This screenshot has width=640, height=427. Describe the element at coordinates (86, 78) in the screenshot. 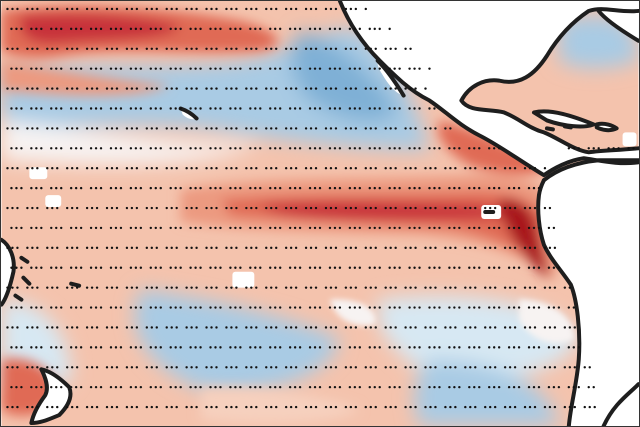

I see `warm-streak-north` at that location.